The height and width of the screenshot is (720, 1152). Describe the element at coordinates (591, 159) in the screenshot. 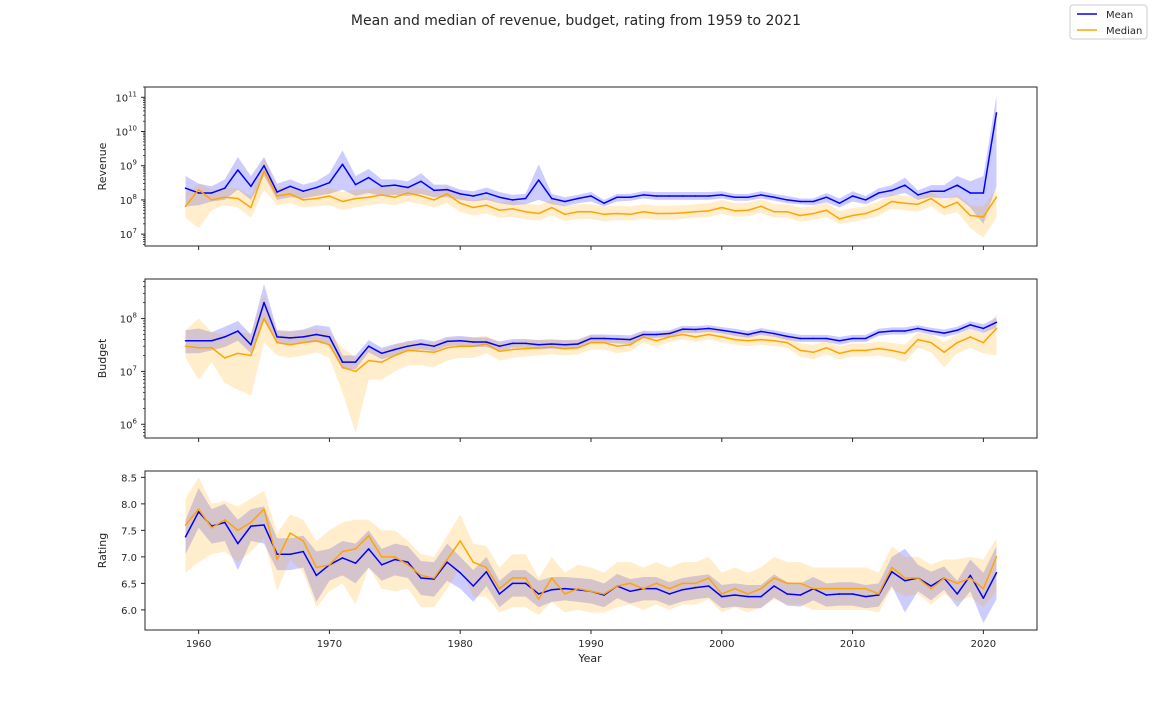

I see `revenue-mean-ci-band` at that location.